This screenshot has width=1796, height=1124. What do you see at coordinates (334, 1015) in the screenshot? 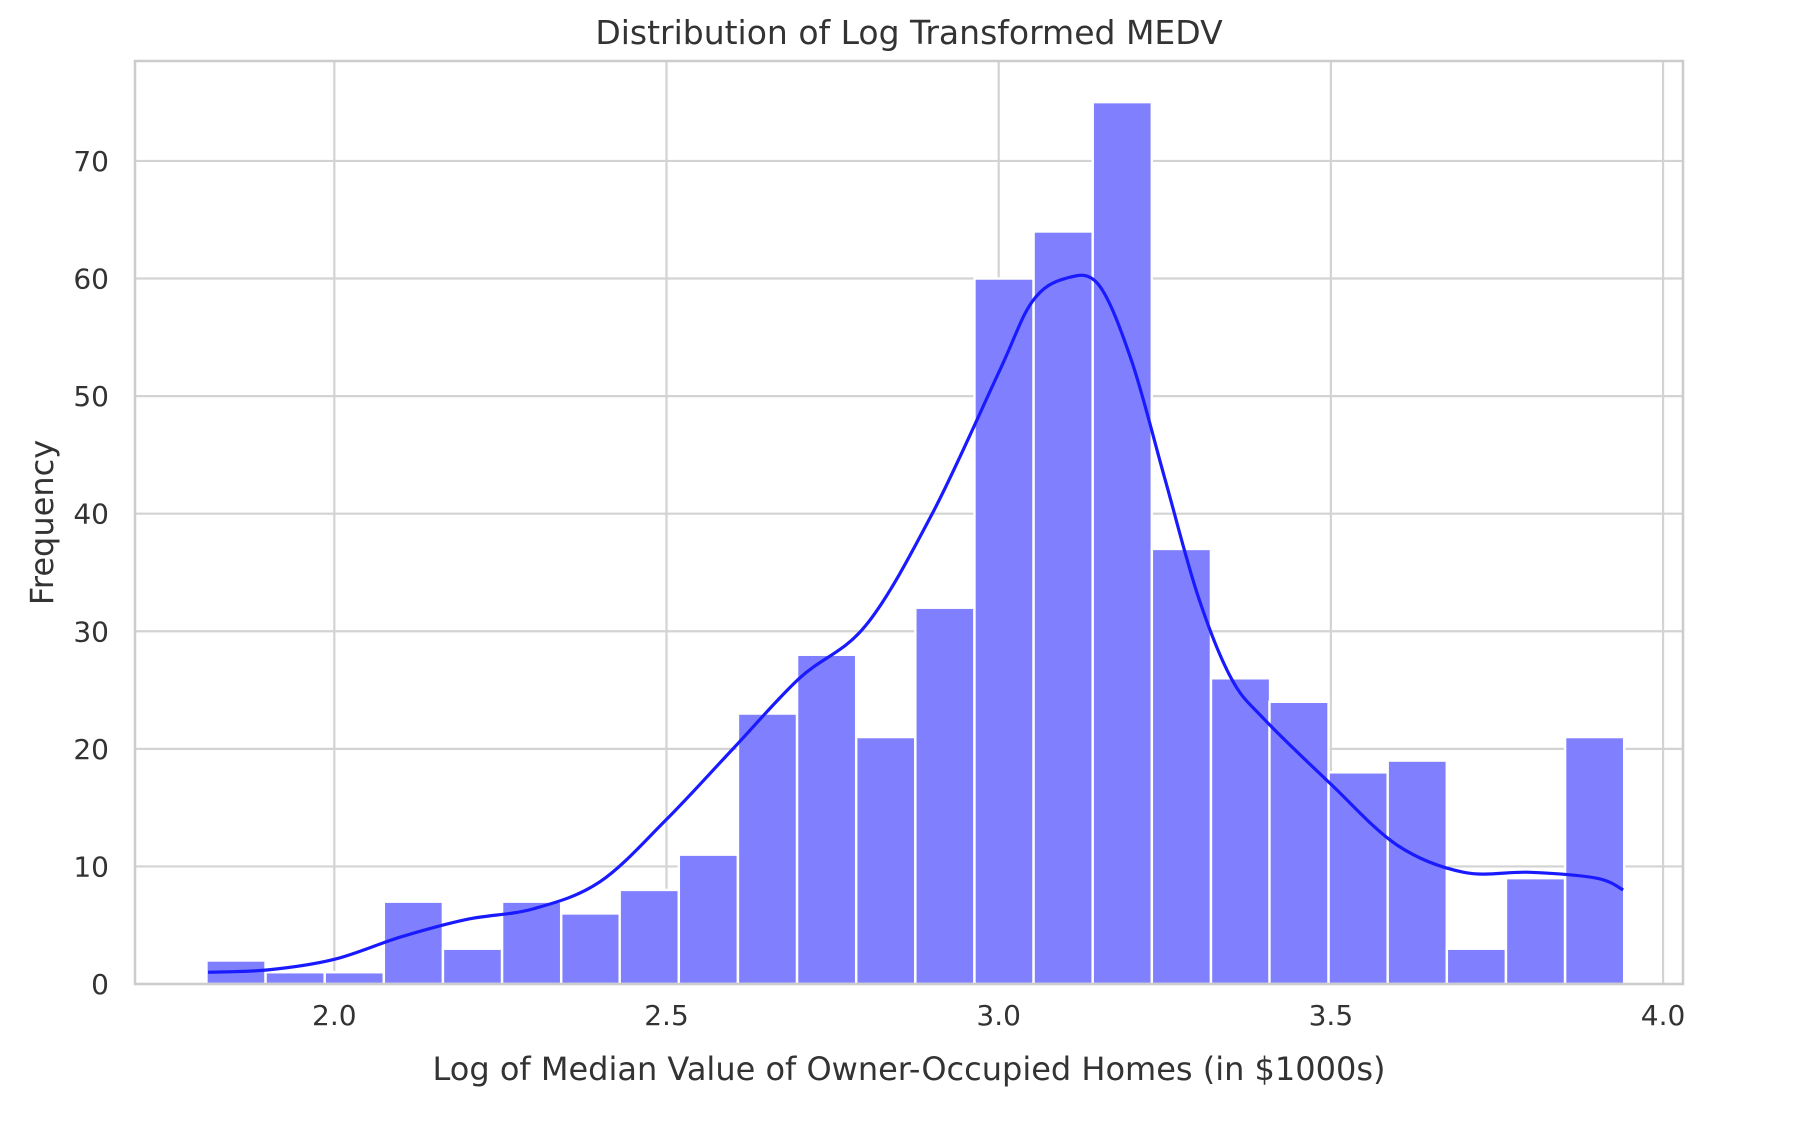
I see `x-tick-label: 2.0` at bounding box center [334, 1015].